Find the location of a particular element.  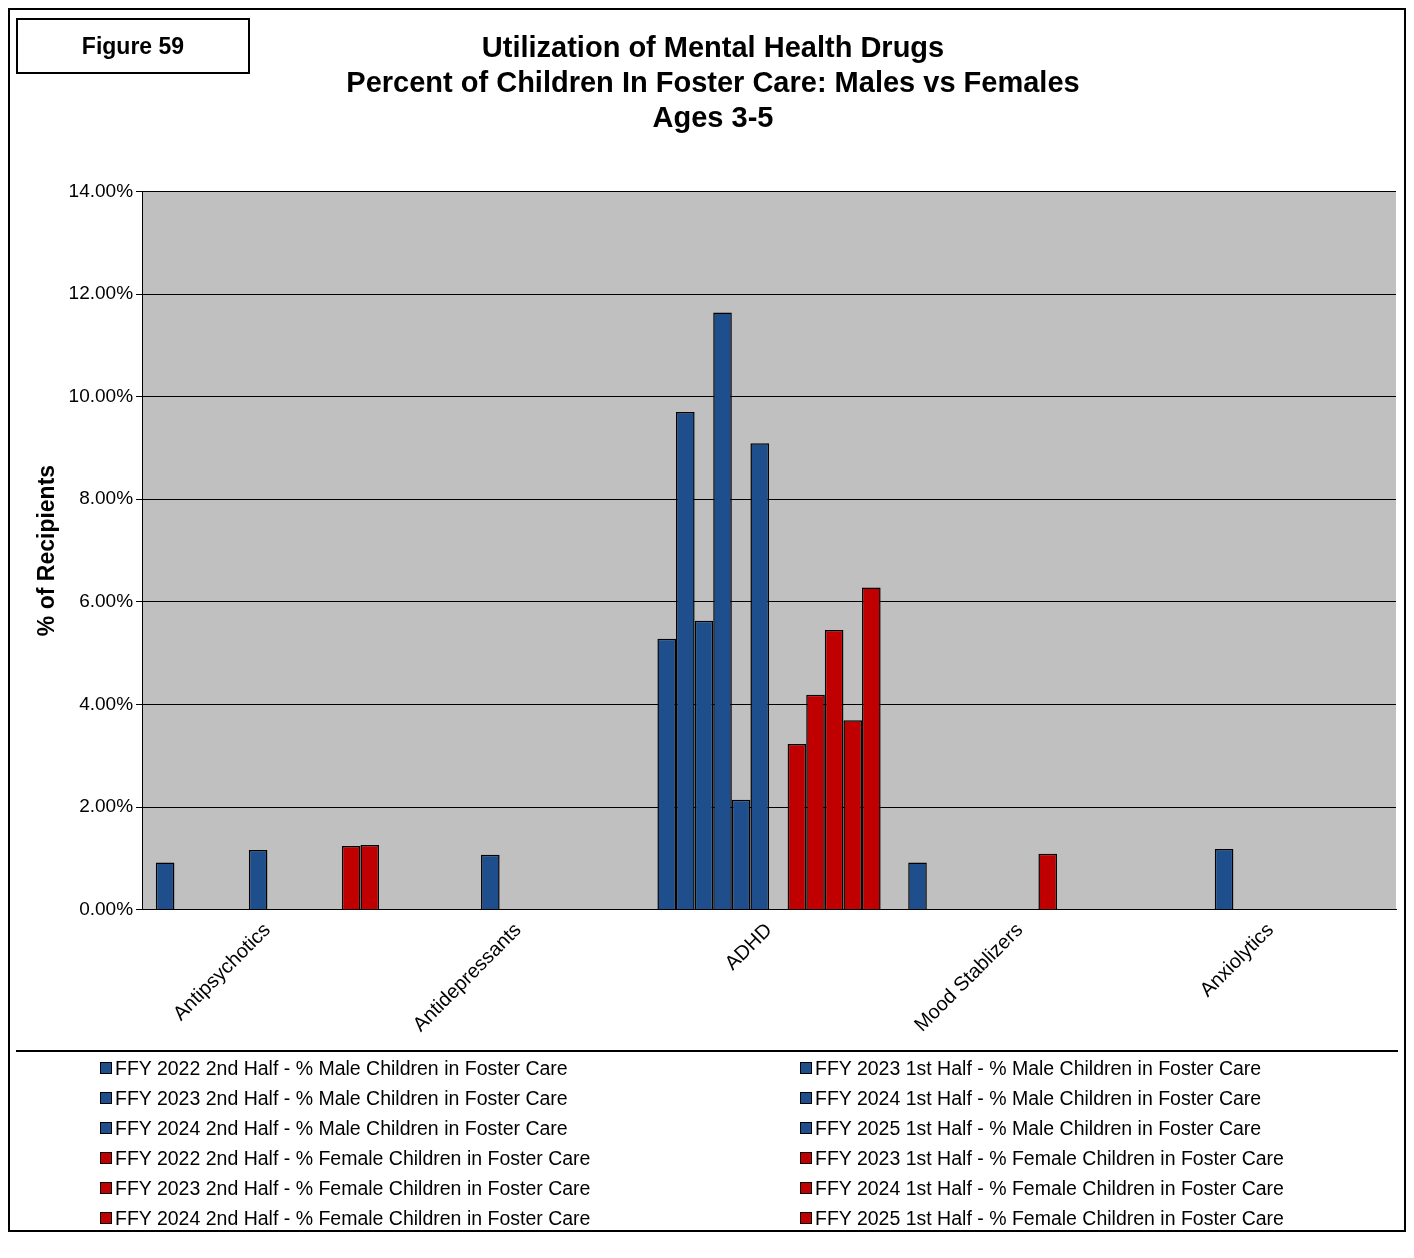

legend-label: FFY 2025 1st Half - % Male Children in Foster Care is located at coordinates (1038, 1128).